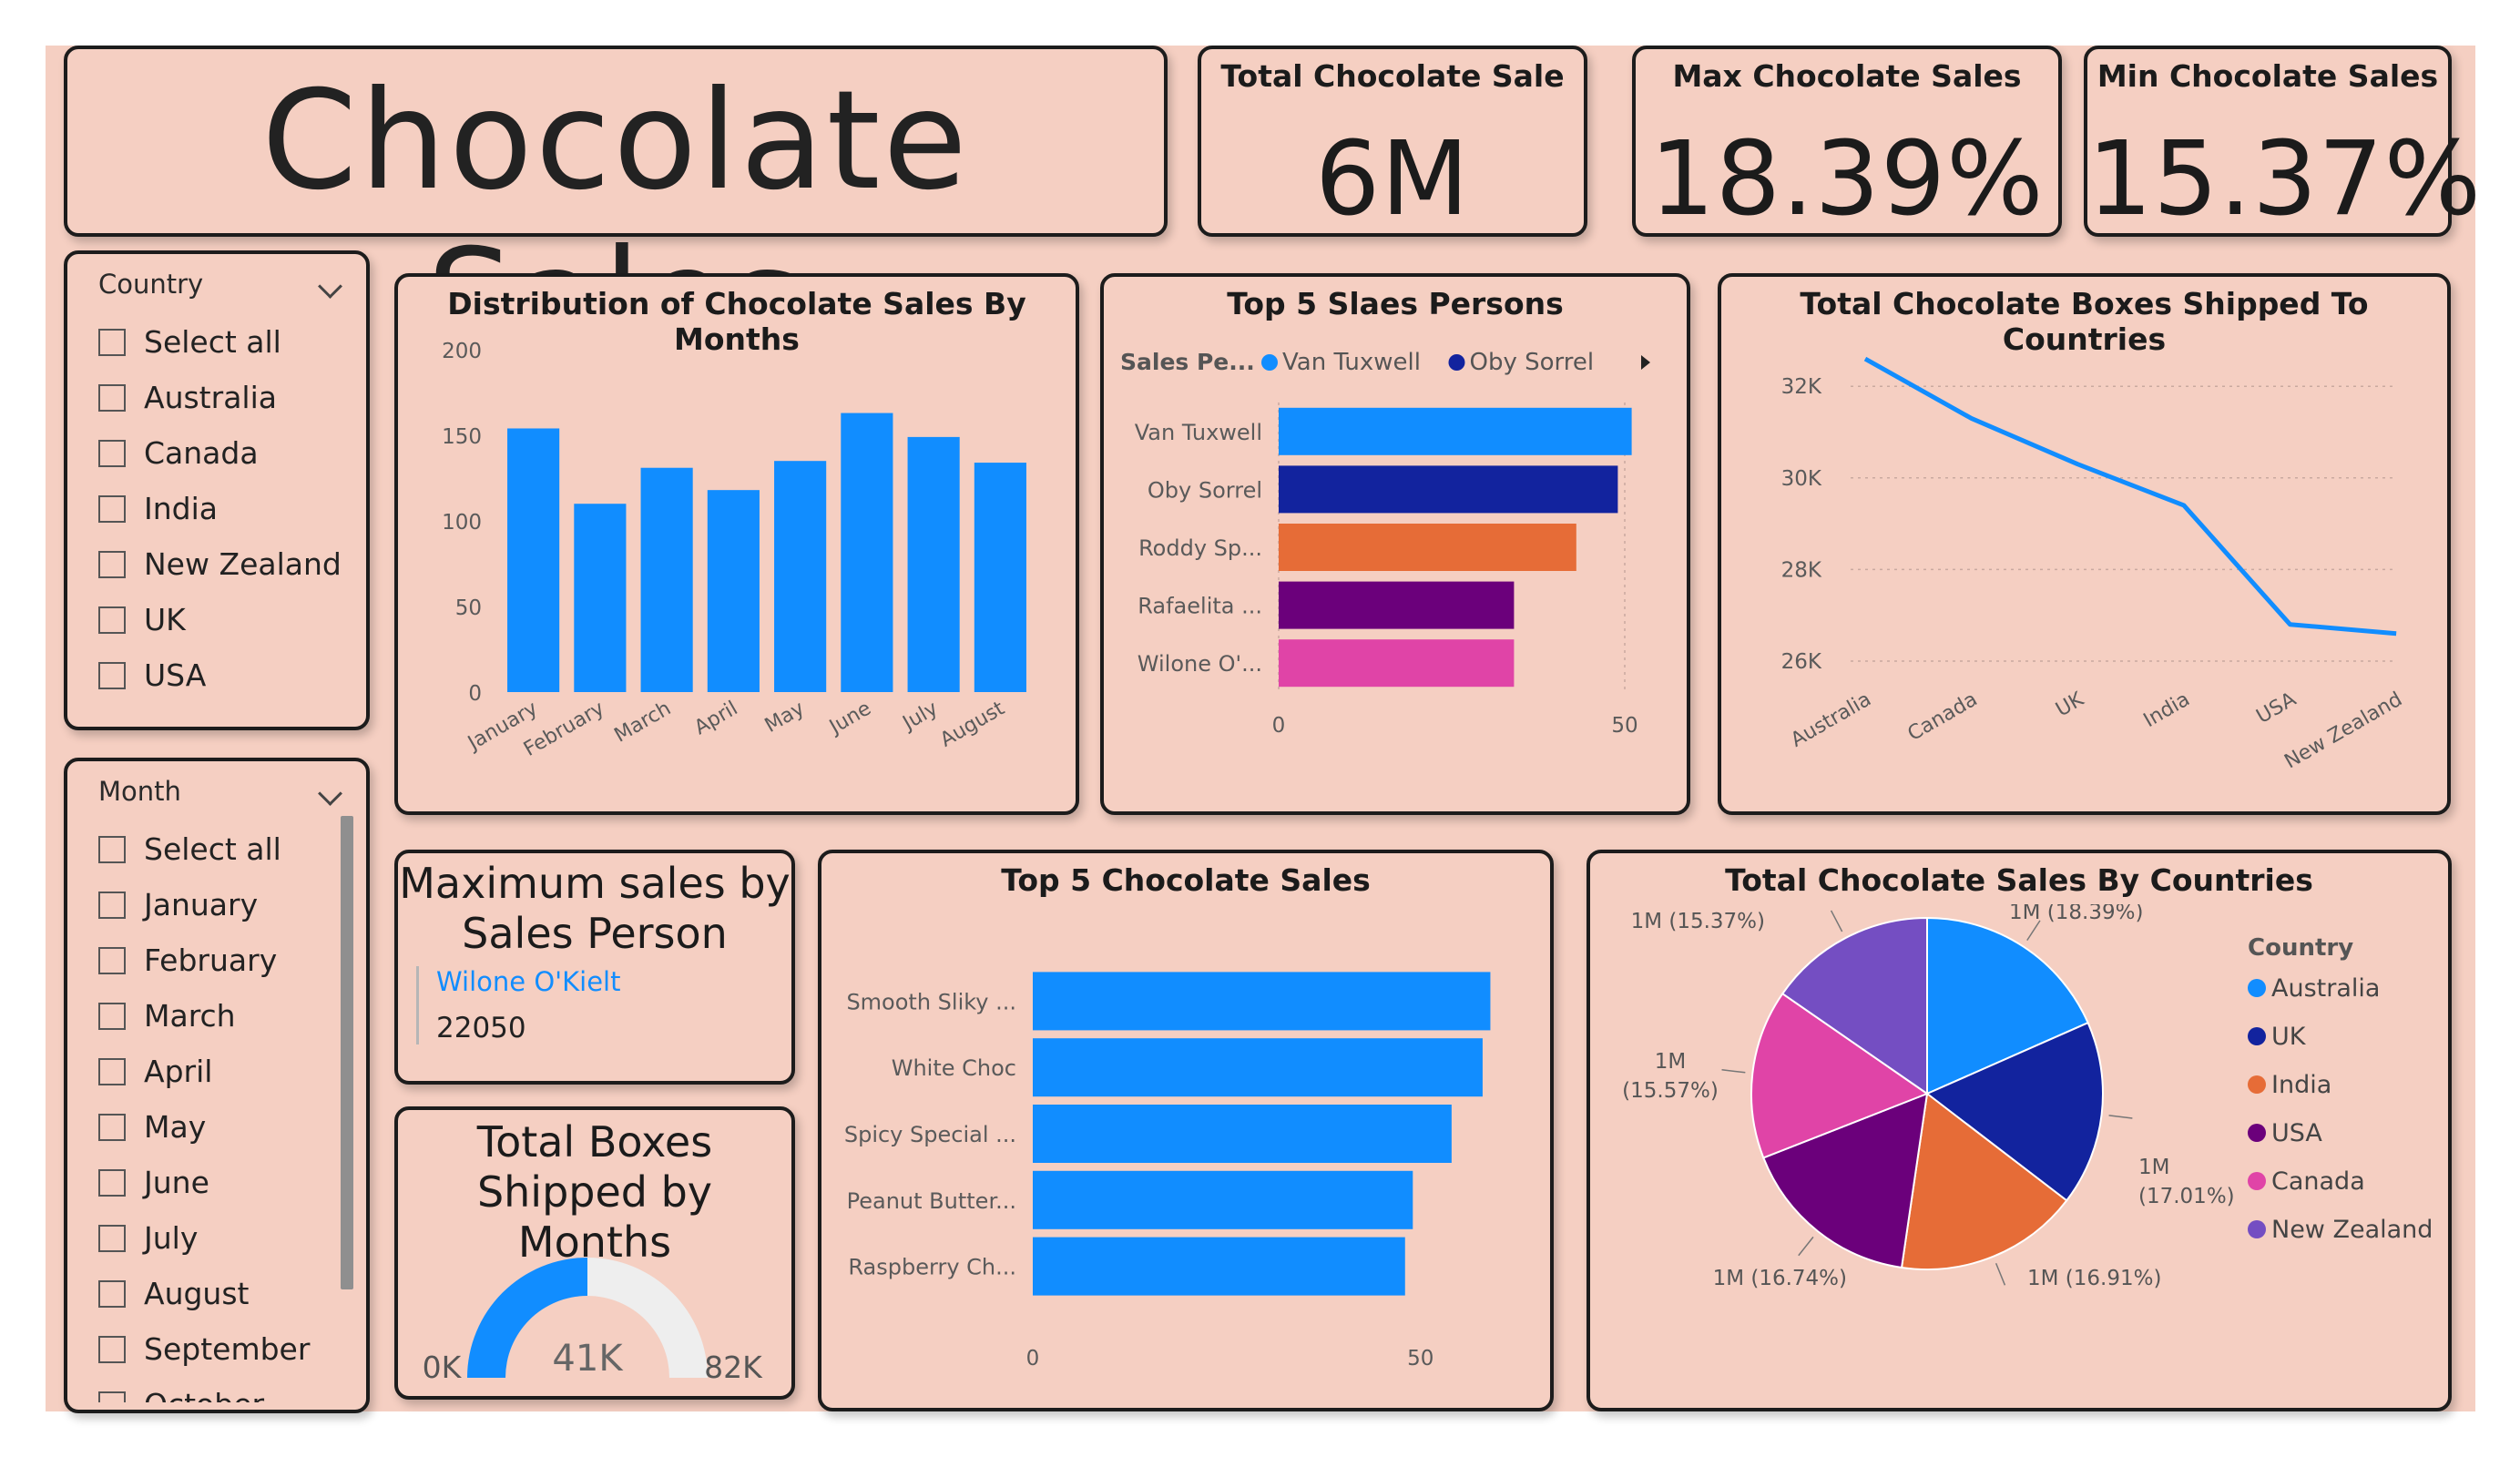 Image resolution: width=2520 pixels, height=1457 pixels. I want to click on series-line, so click(2130, 497).